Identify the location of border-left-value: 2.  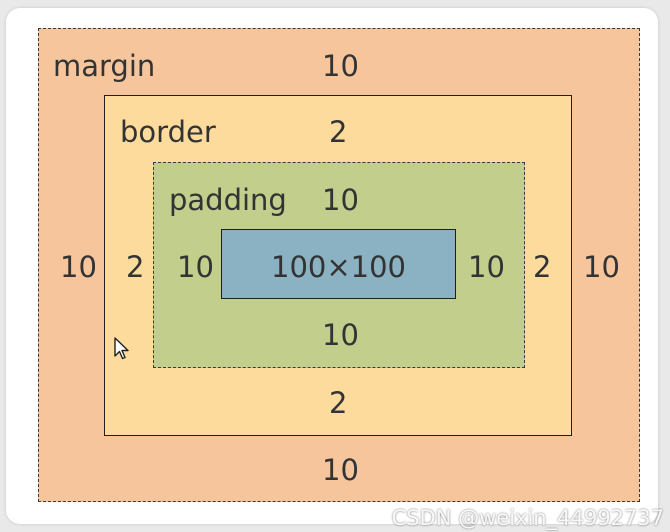
(135, 267).